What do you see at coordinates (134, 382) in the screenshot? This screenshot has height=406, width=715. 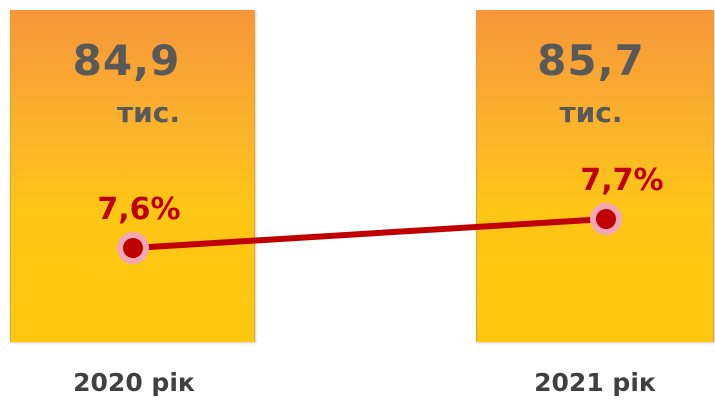 I see `category-label-2020: 2020 рік` at bounding box center [134, 382].